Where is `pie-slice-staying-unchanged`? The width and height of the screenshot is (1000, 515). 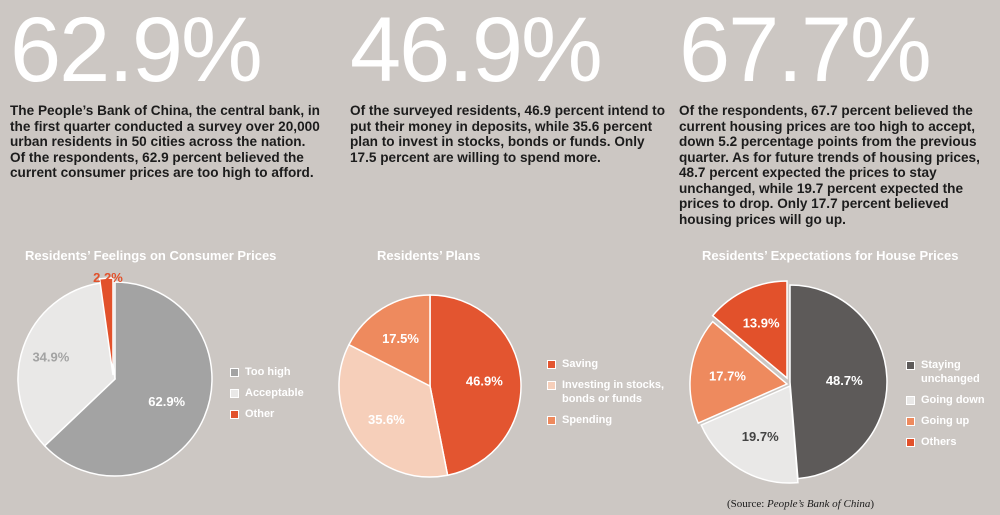
pie-slice-staying-unchanged is located at coordinates (838, 382).